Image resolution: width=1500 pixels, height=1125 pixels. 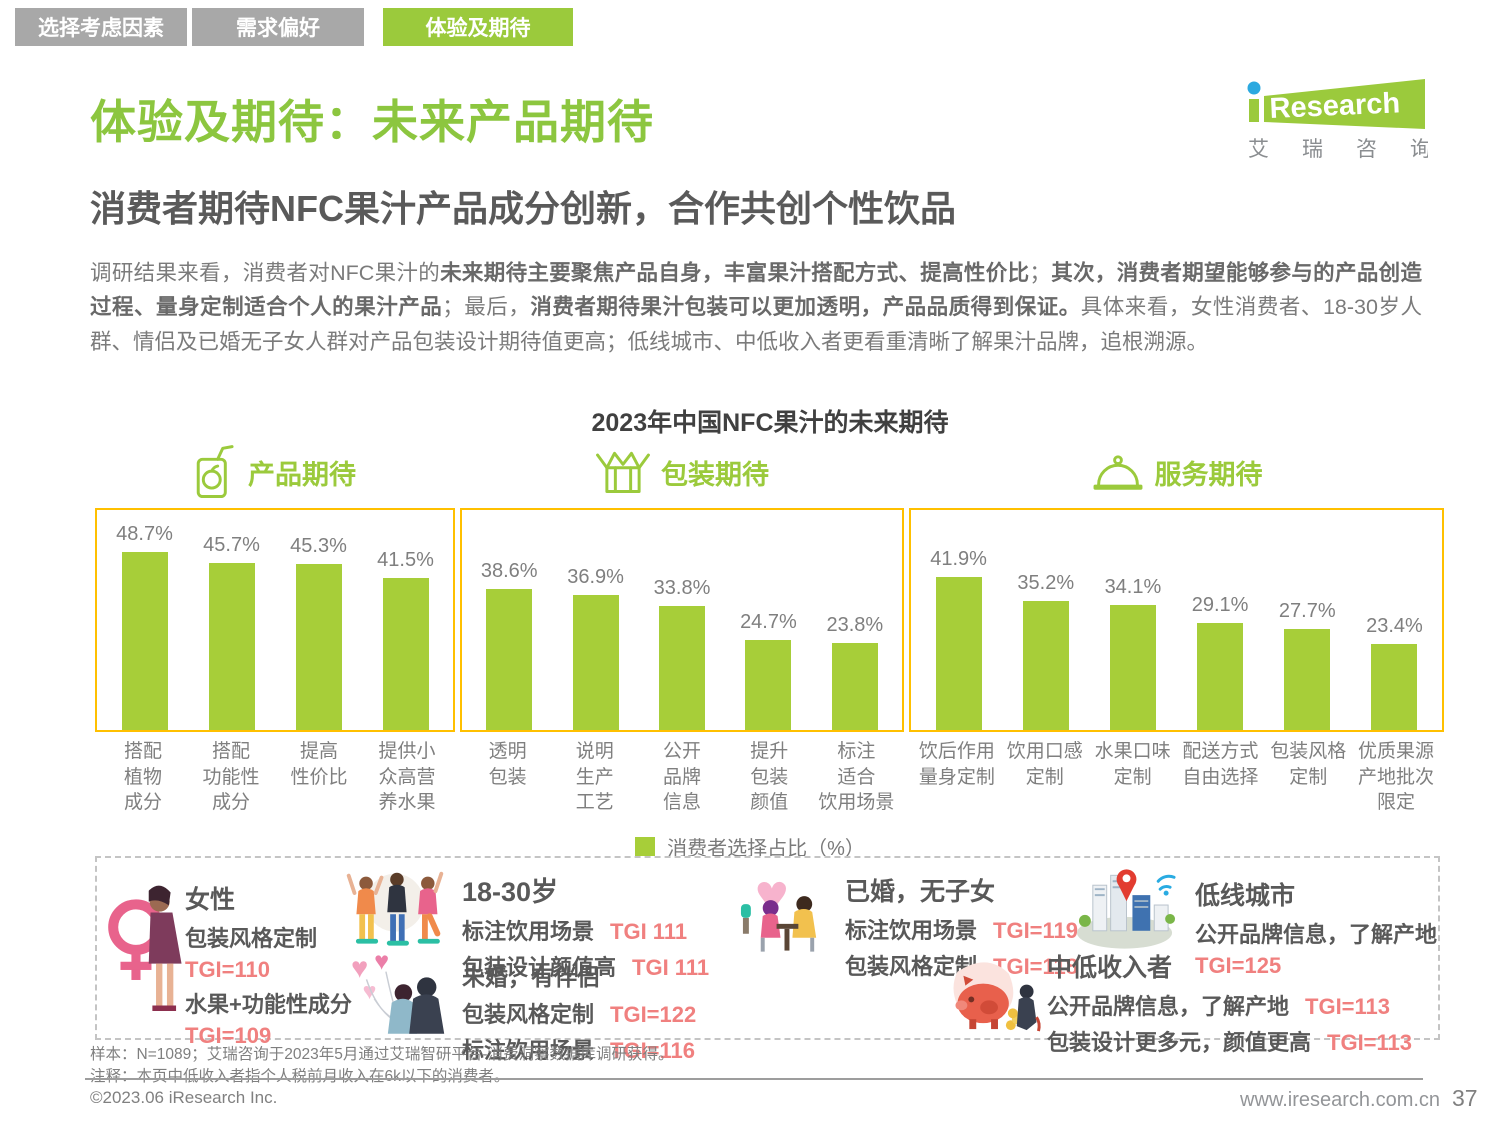 What do you see at coordinates (595, 577) in the screenshot?
I see `bar-value-label: 36.9%` at bounding box center [595, 577].